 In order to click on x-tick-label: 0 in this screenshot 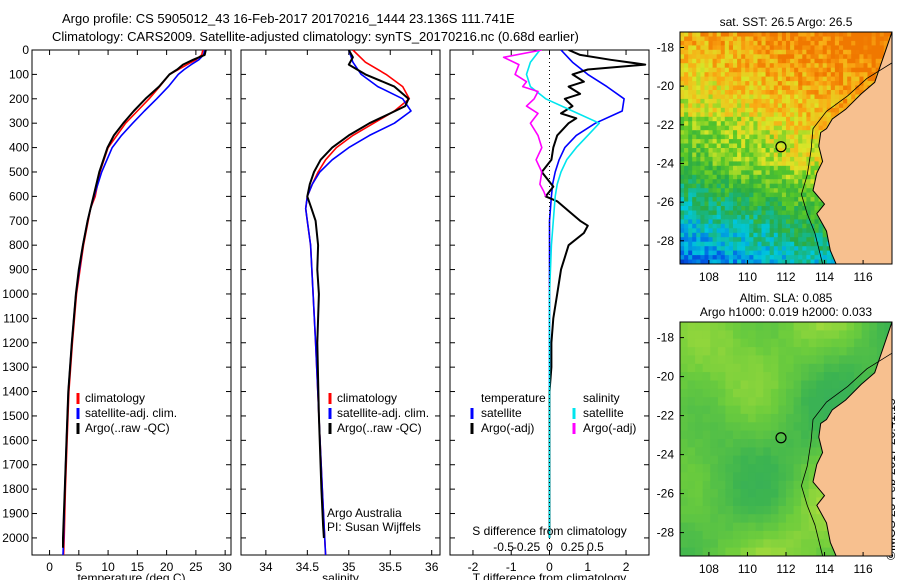, I will do `click(549, 567)`.